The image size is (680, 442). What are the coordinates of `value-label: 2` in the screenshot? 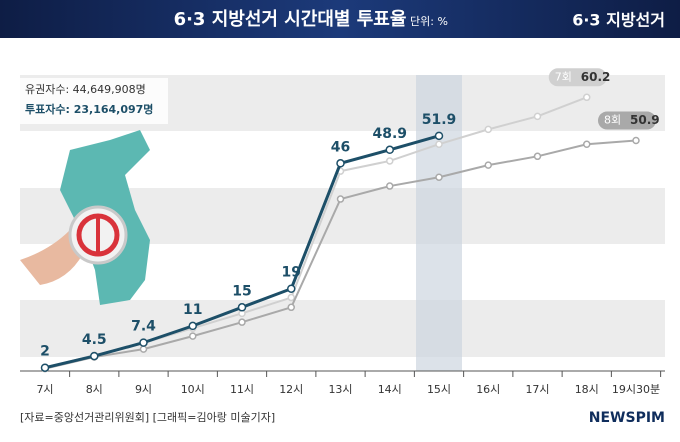 It's located at (45, 352).